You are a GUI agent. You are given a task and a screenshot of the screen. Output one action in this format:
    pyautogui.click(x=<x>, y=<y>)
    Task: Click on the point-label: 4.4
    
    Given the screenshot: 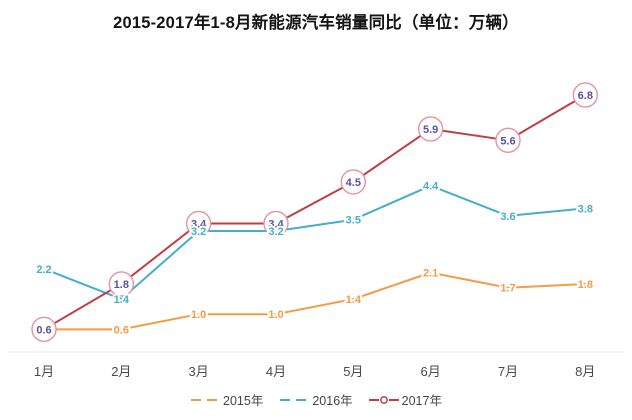 What is the action you would take?
    pyautogui.click(x=431, y=187)
    